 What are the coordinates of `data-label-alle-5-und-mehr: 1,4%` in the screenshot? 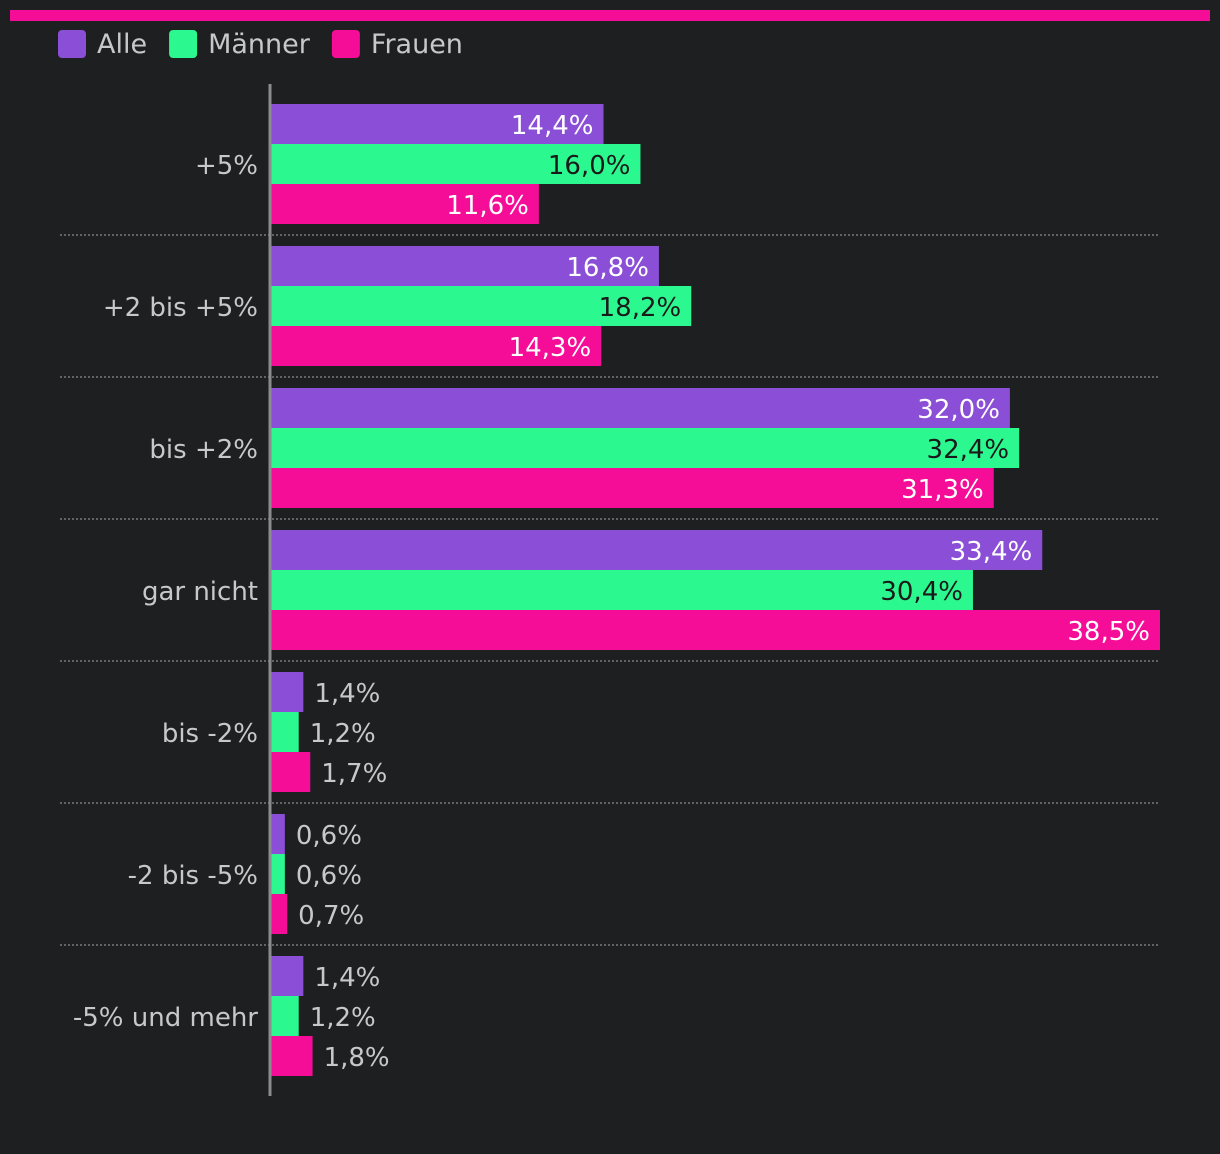 It's located at (347, 978).